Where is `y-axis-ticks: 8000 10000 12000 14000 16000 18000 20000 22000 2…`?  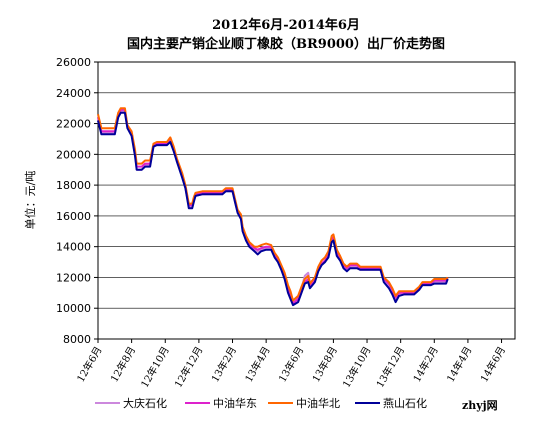 y-axis-ticks: 8000 10000 12000 14000 16000 18000 20000 22000 2… is located at coordinates (77, 201).